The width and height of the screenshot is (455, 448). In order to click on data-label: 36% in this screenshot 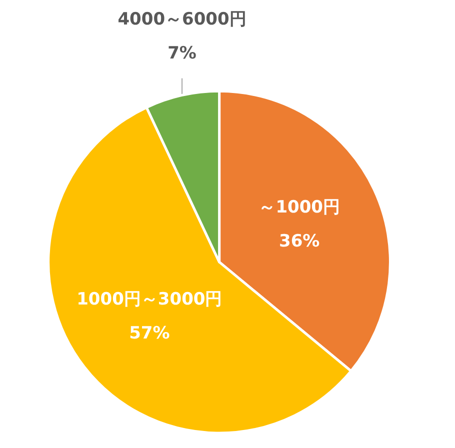, I will do `click(299, 241)`.